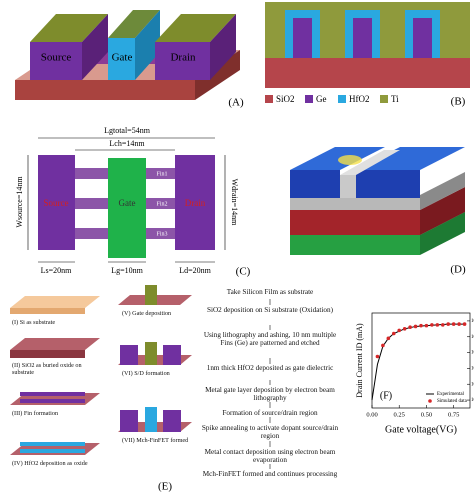  Describe the element at coordinates (472, 400) in the screenshot. I see `y-tick-label: 10⁻⁷·²` at that location.